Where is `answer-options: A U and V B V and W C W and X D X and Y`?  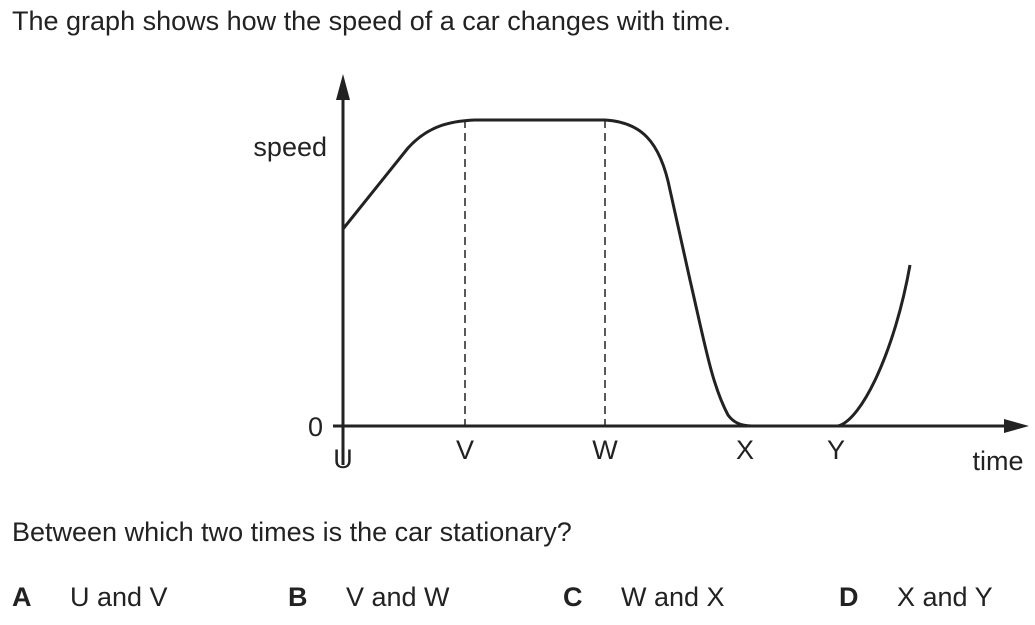 answer-options: A U and V B V and W C W and X D X and Y is located at coordinates (517, 601).